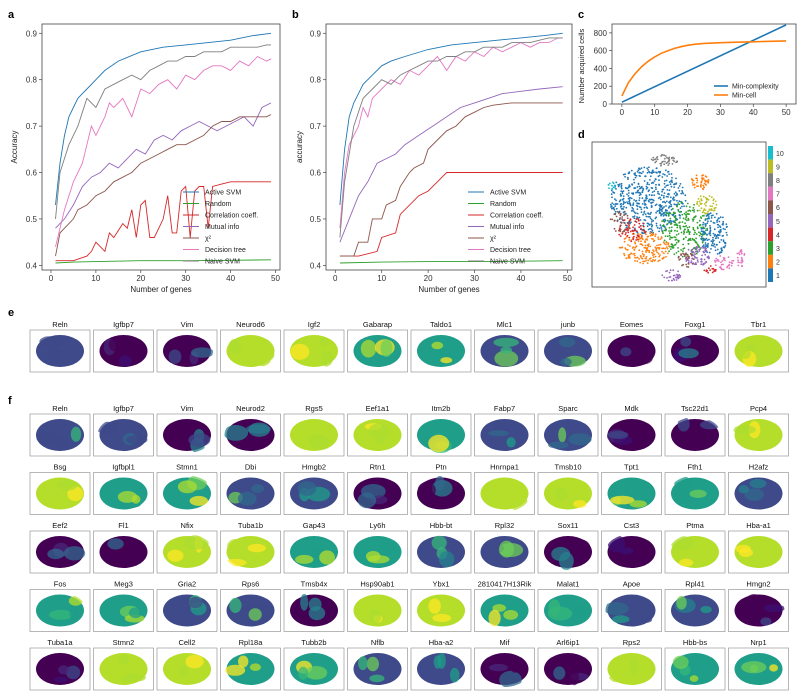 The width and height of the screenshot is (807, 698). What do you see at coordinates (504, 610) in the screenshot?
I see `expression-base` at bounding box center [504, 610].